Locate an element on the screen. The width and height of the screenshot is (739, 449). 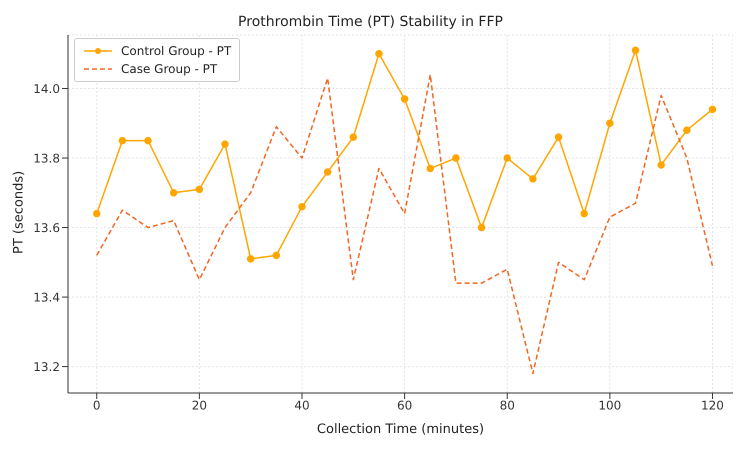
y-axis-title: PT (seconds) is located at coordinates (19, 212).